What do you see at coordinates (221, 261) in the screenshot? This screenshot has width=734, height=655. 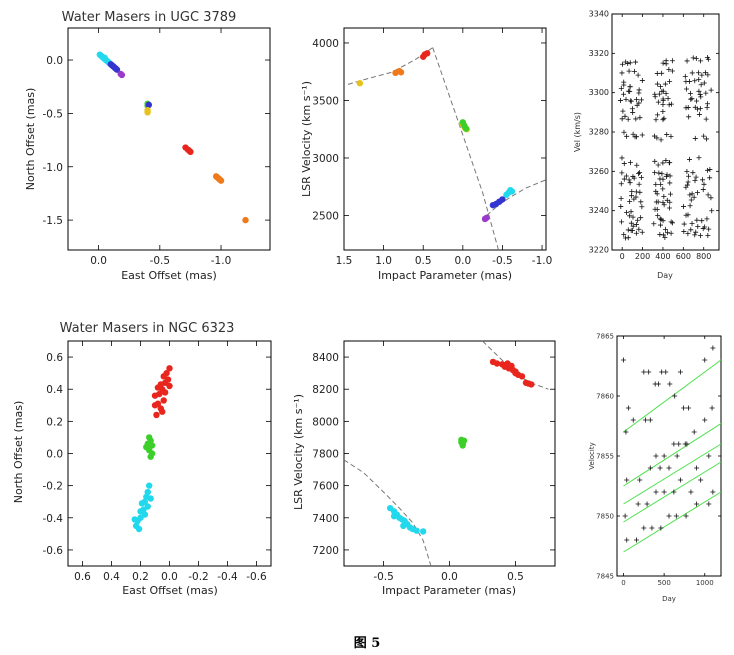 I see `x-tick-label: -1.0` at bounding box center [221, 261].